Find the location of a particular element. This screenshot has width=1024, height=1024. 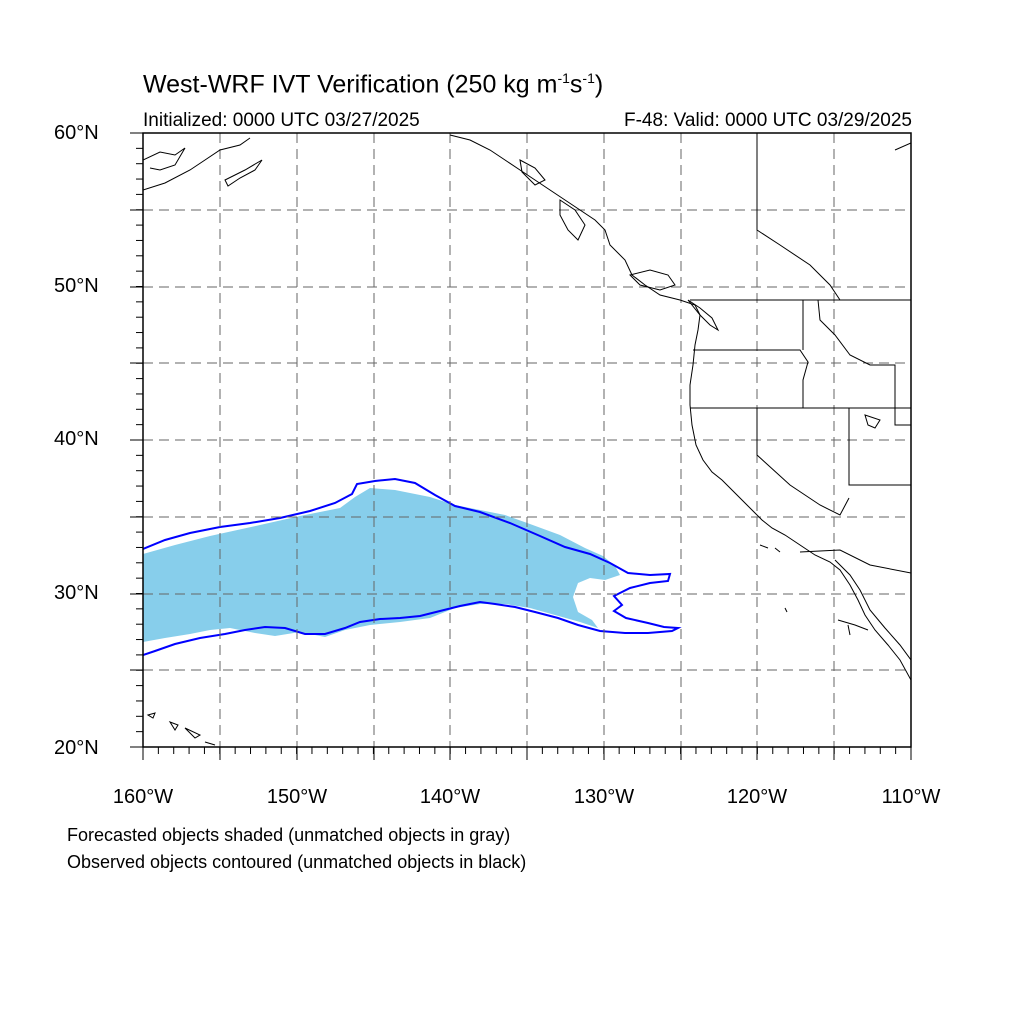

lon-label-160w: 160°W is located at coordinates (143, 797).